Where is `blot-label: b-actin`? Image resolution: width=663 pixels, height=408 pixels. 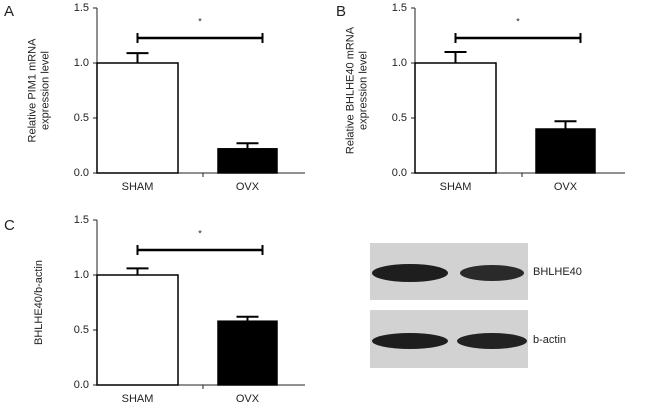 blot-label: b-actin is located at coordinates (549, 340).